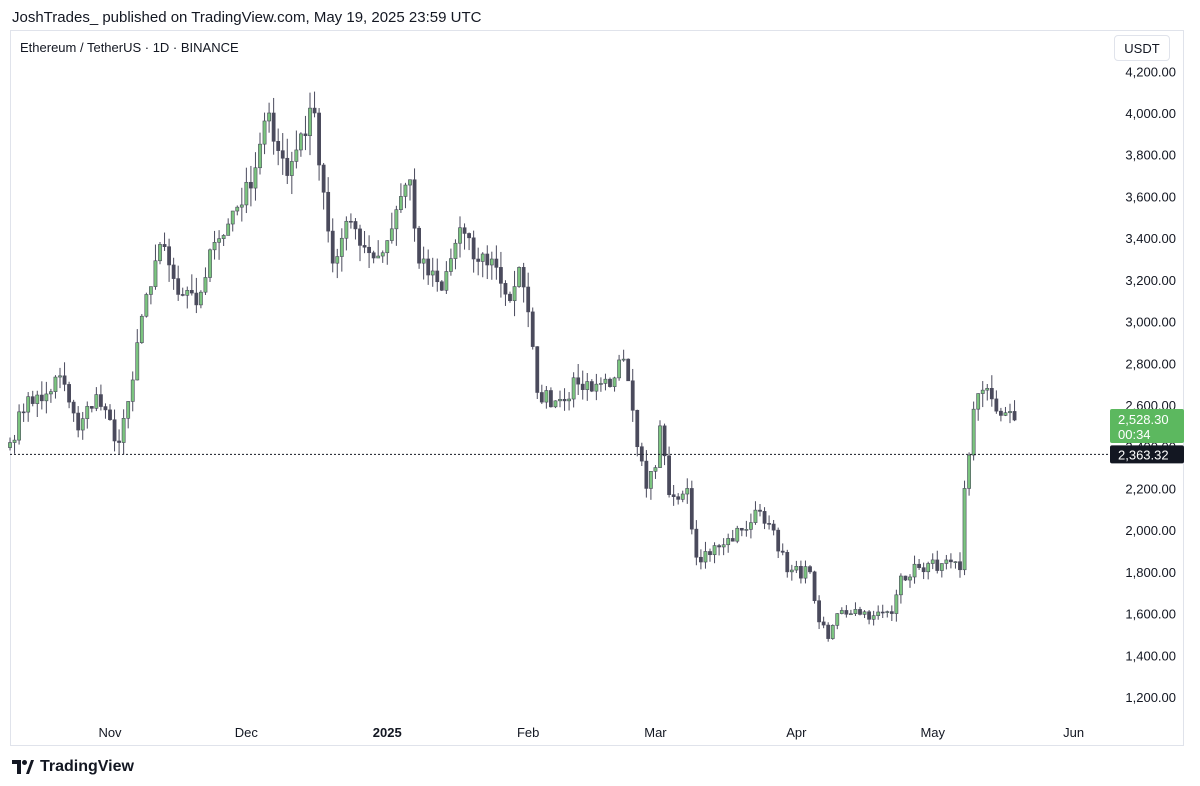  What do you see at coordinates (528, 732) in the screenshot?
I see `x-tick-label: Feb` at bounding box center [528, 732].